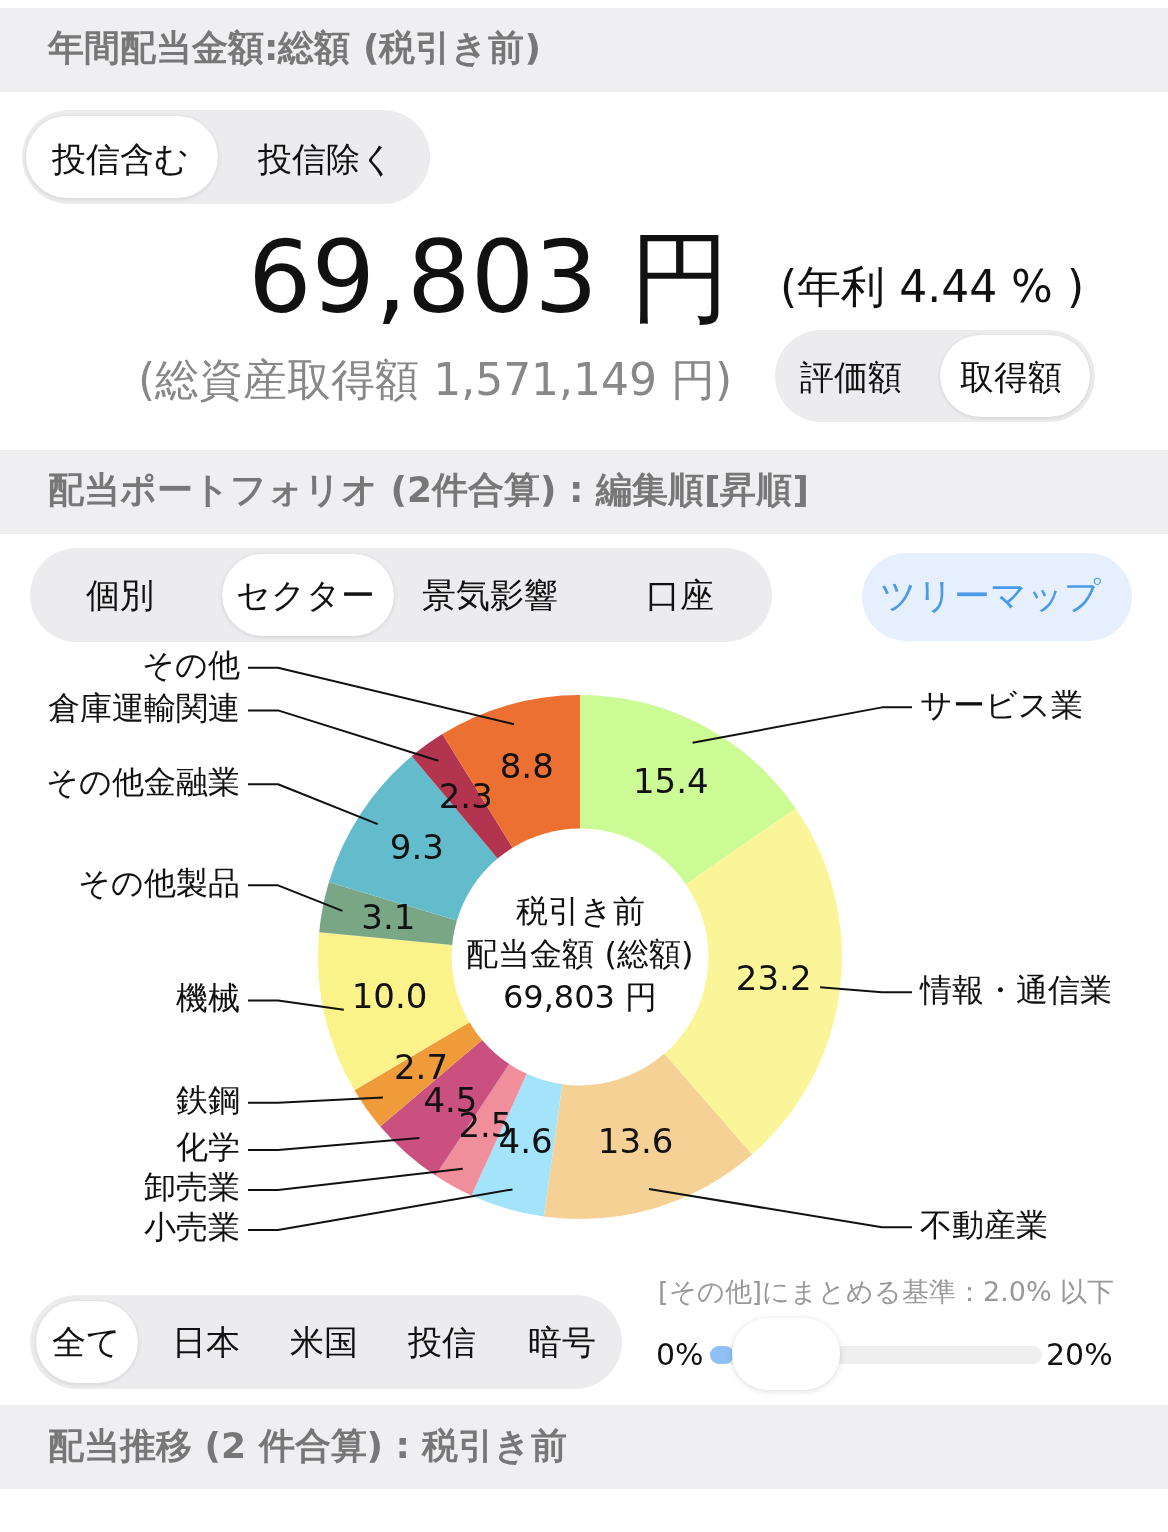 The width and height of the screenshot is (1168, 1532). Describe the element at coordinates (208, 1147) in the screenshot. I see `slice-label: 化学` at that location.